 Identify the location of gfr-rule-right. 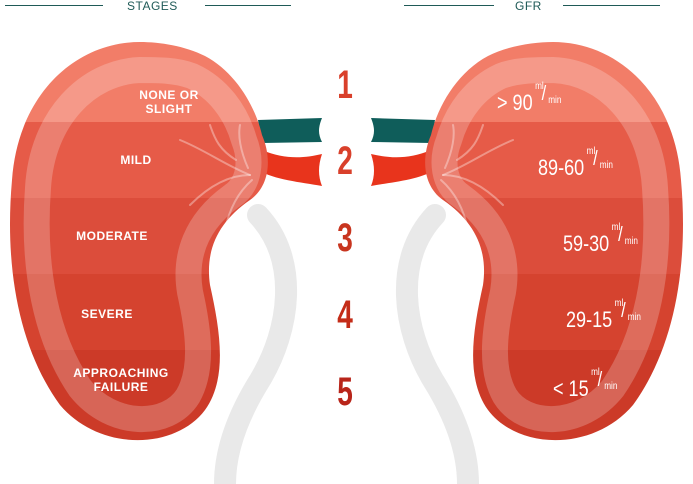
(611, 5).